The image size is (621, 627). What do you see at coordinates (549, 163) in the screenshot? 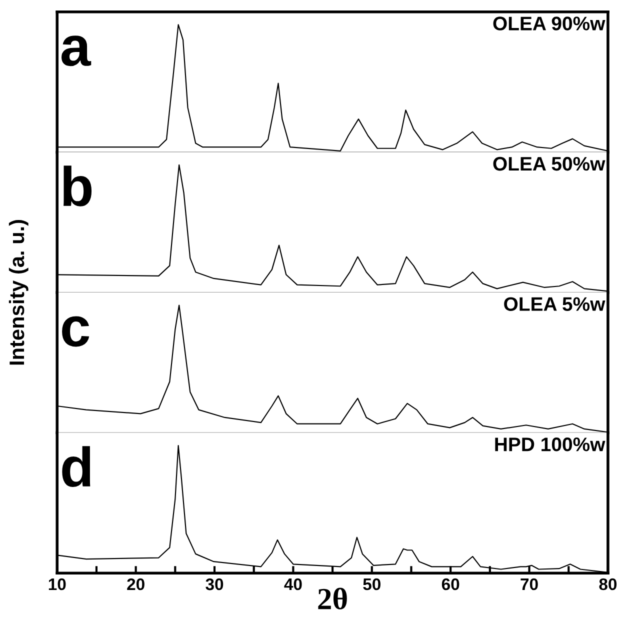
I see `annotation: OLEA 50%w` at bounding box center [549, 163].